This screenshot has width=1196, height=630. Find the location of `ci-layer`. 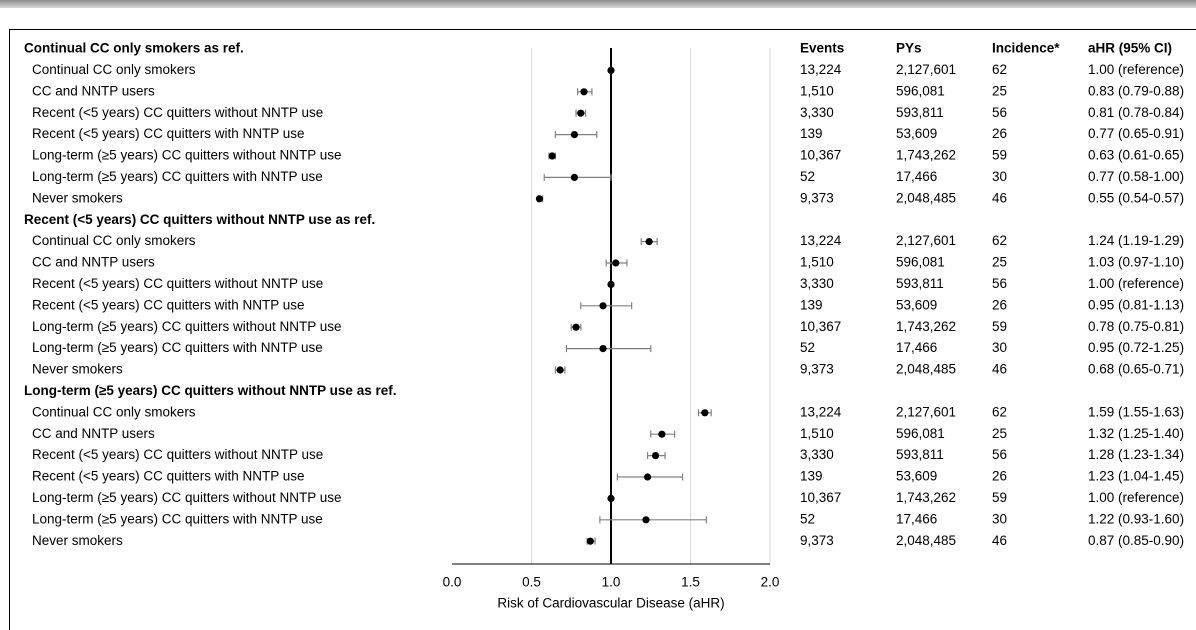

ci-layer is located at coordinates (624, 316).